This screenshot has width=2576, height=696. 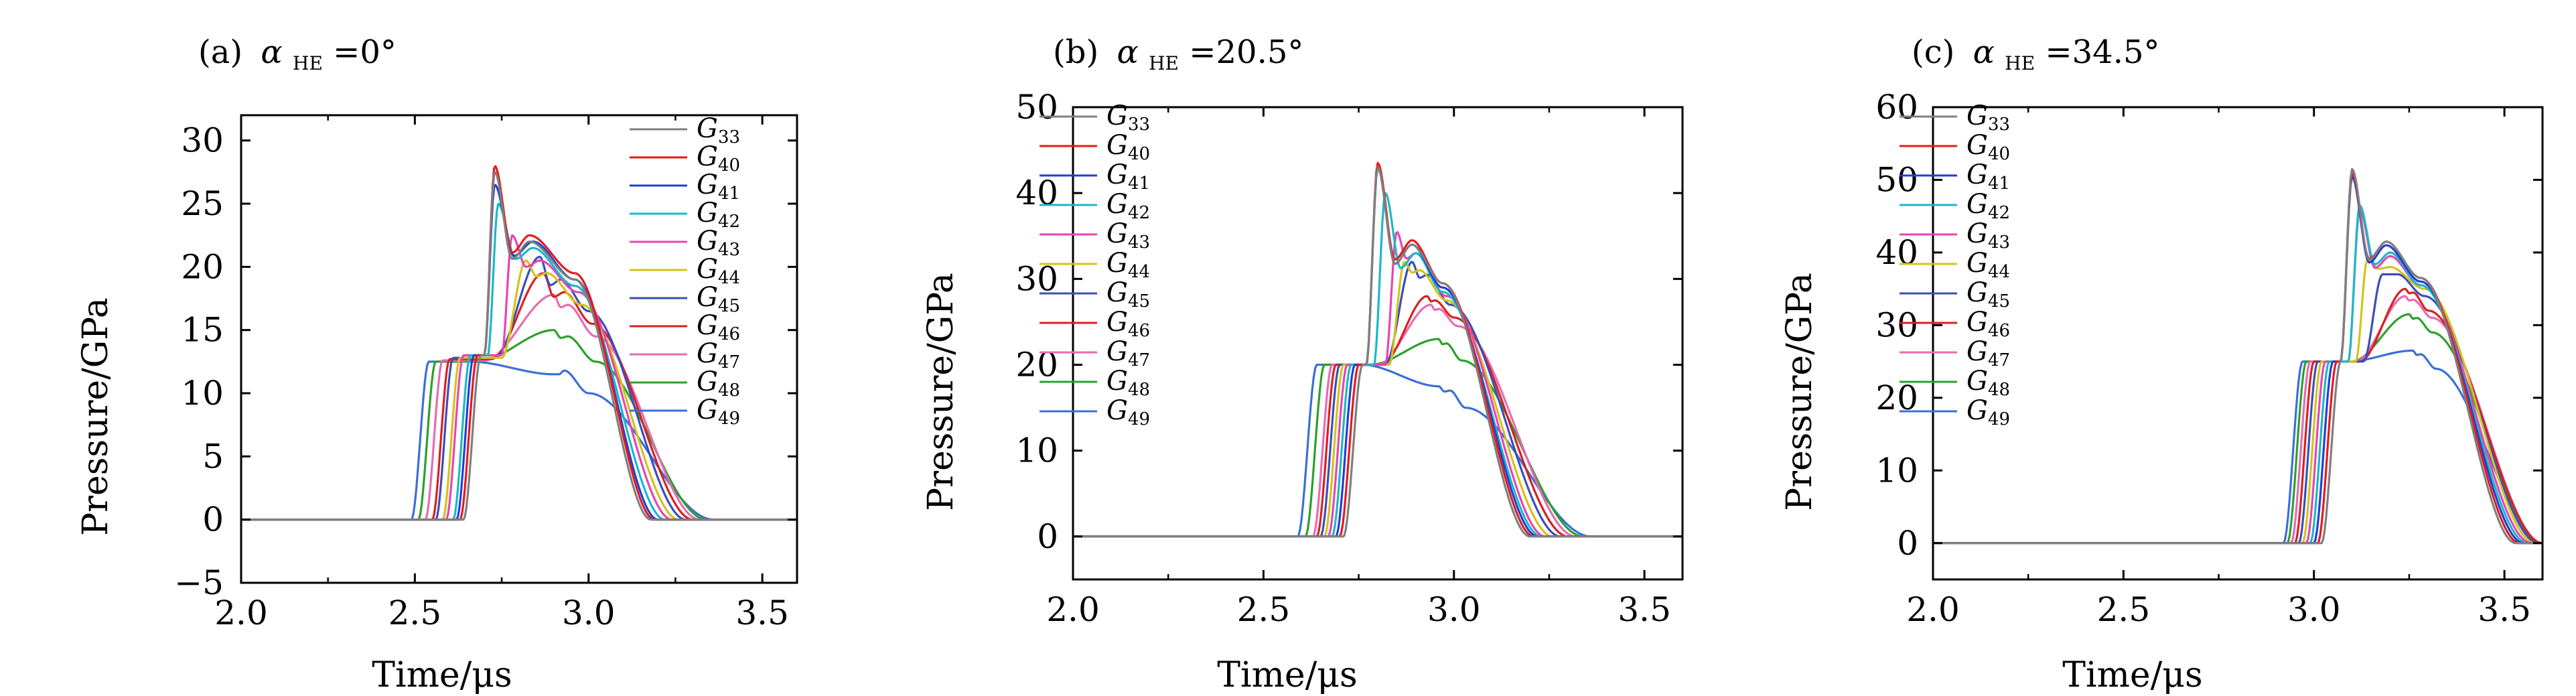 I want to click on chart-b-alpha-subscript: HE, so click(x=1164, y=63).